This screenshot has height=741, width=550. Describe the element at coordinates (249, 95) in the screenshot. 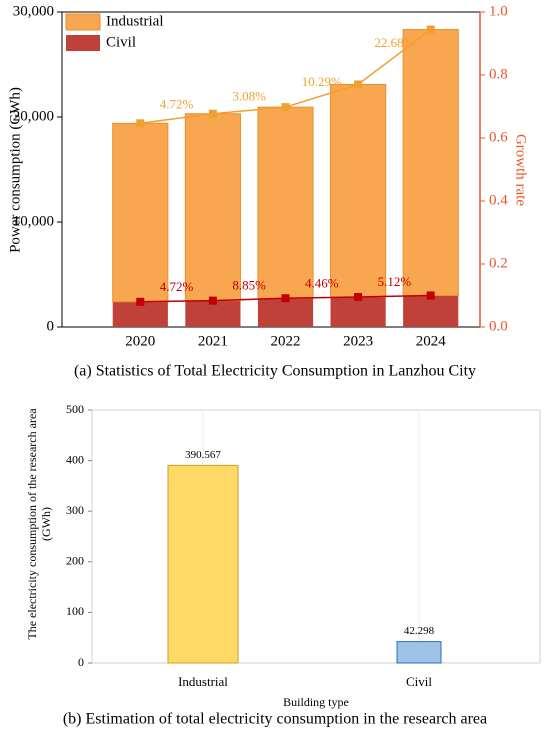

I see `growth-label: 3.08%` at that location.